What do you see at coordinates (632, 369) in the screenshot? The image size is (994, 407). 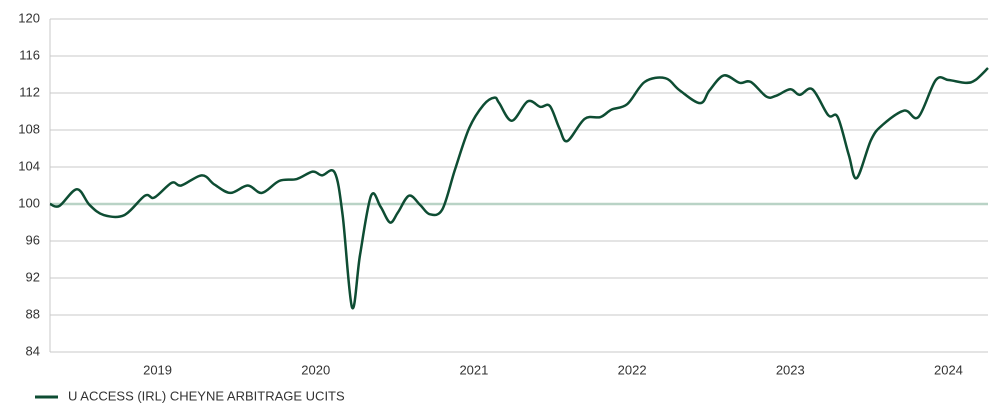 I see `x-tick-label: 2022` at bounding box center [632, 369].